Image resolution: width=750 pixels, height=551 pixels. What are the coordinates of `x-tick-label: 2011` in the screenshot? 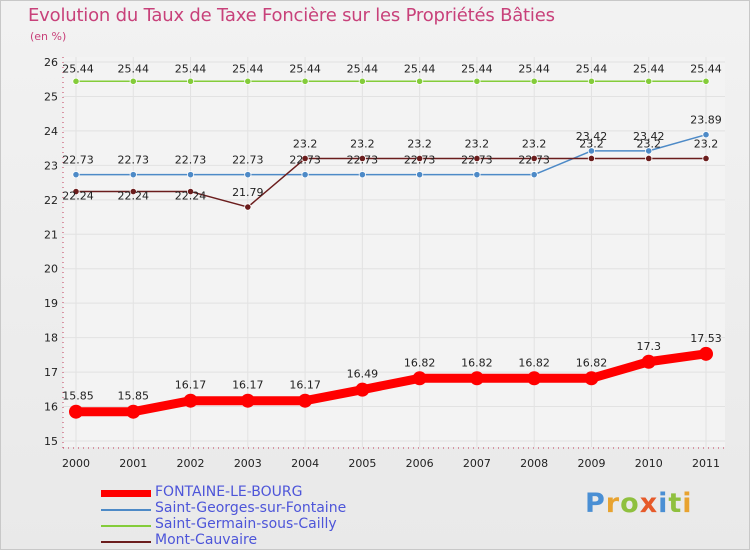 It's located at (706, 463).